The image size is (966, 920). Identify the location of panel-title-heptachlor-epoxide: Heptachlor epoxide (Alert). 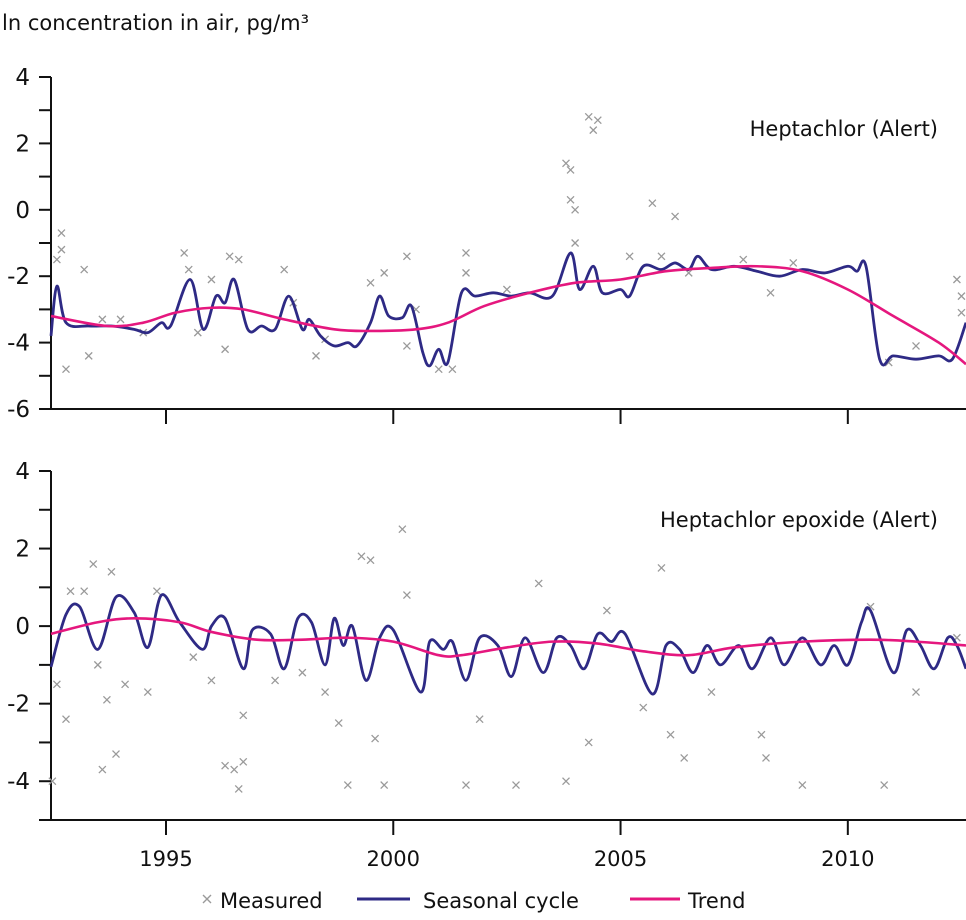
(799, 520).